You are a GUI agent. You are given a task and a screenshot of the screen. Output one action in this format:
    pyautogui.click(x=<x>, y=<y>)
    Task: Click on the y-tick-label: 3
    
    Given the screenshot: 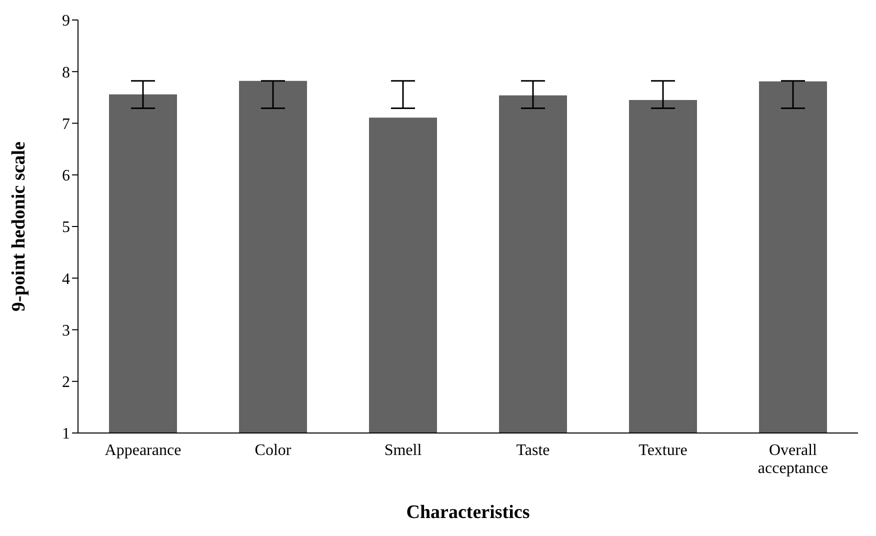 What is the action you would take?
    pyautogui.click(x=66, y=331)
    